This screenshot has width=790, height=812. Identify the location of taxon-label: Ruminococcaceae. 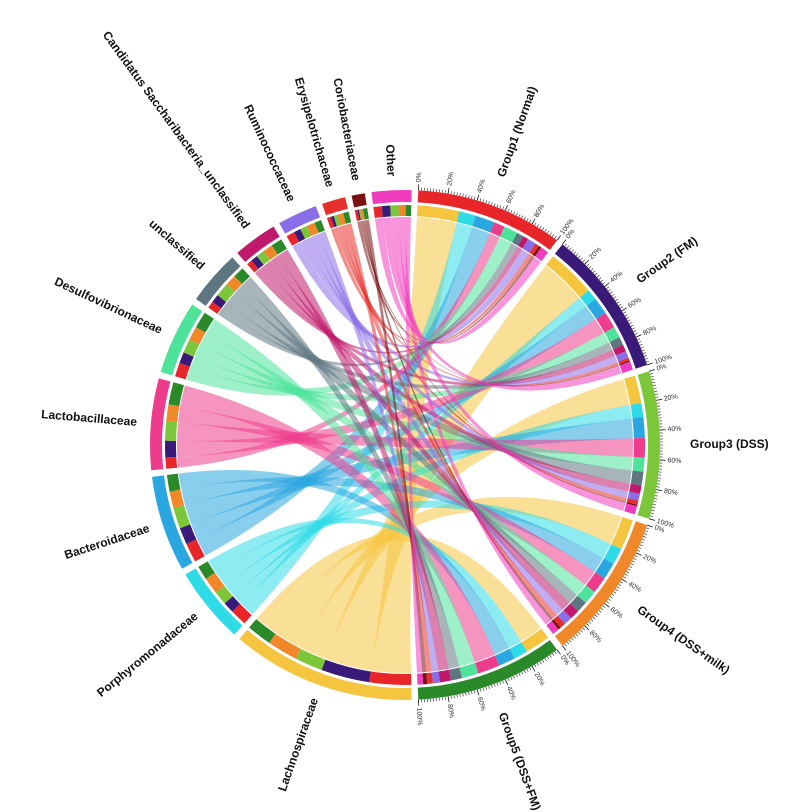
(269, 153).